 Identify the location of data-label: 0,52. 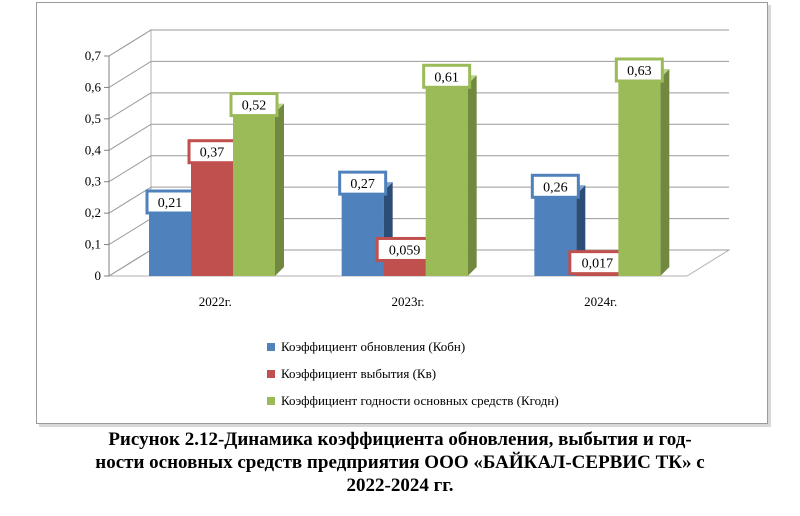
(254, 106).